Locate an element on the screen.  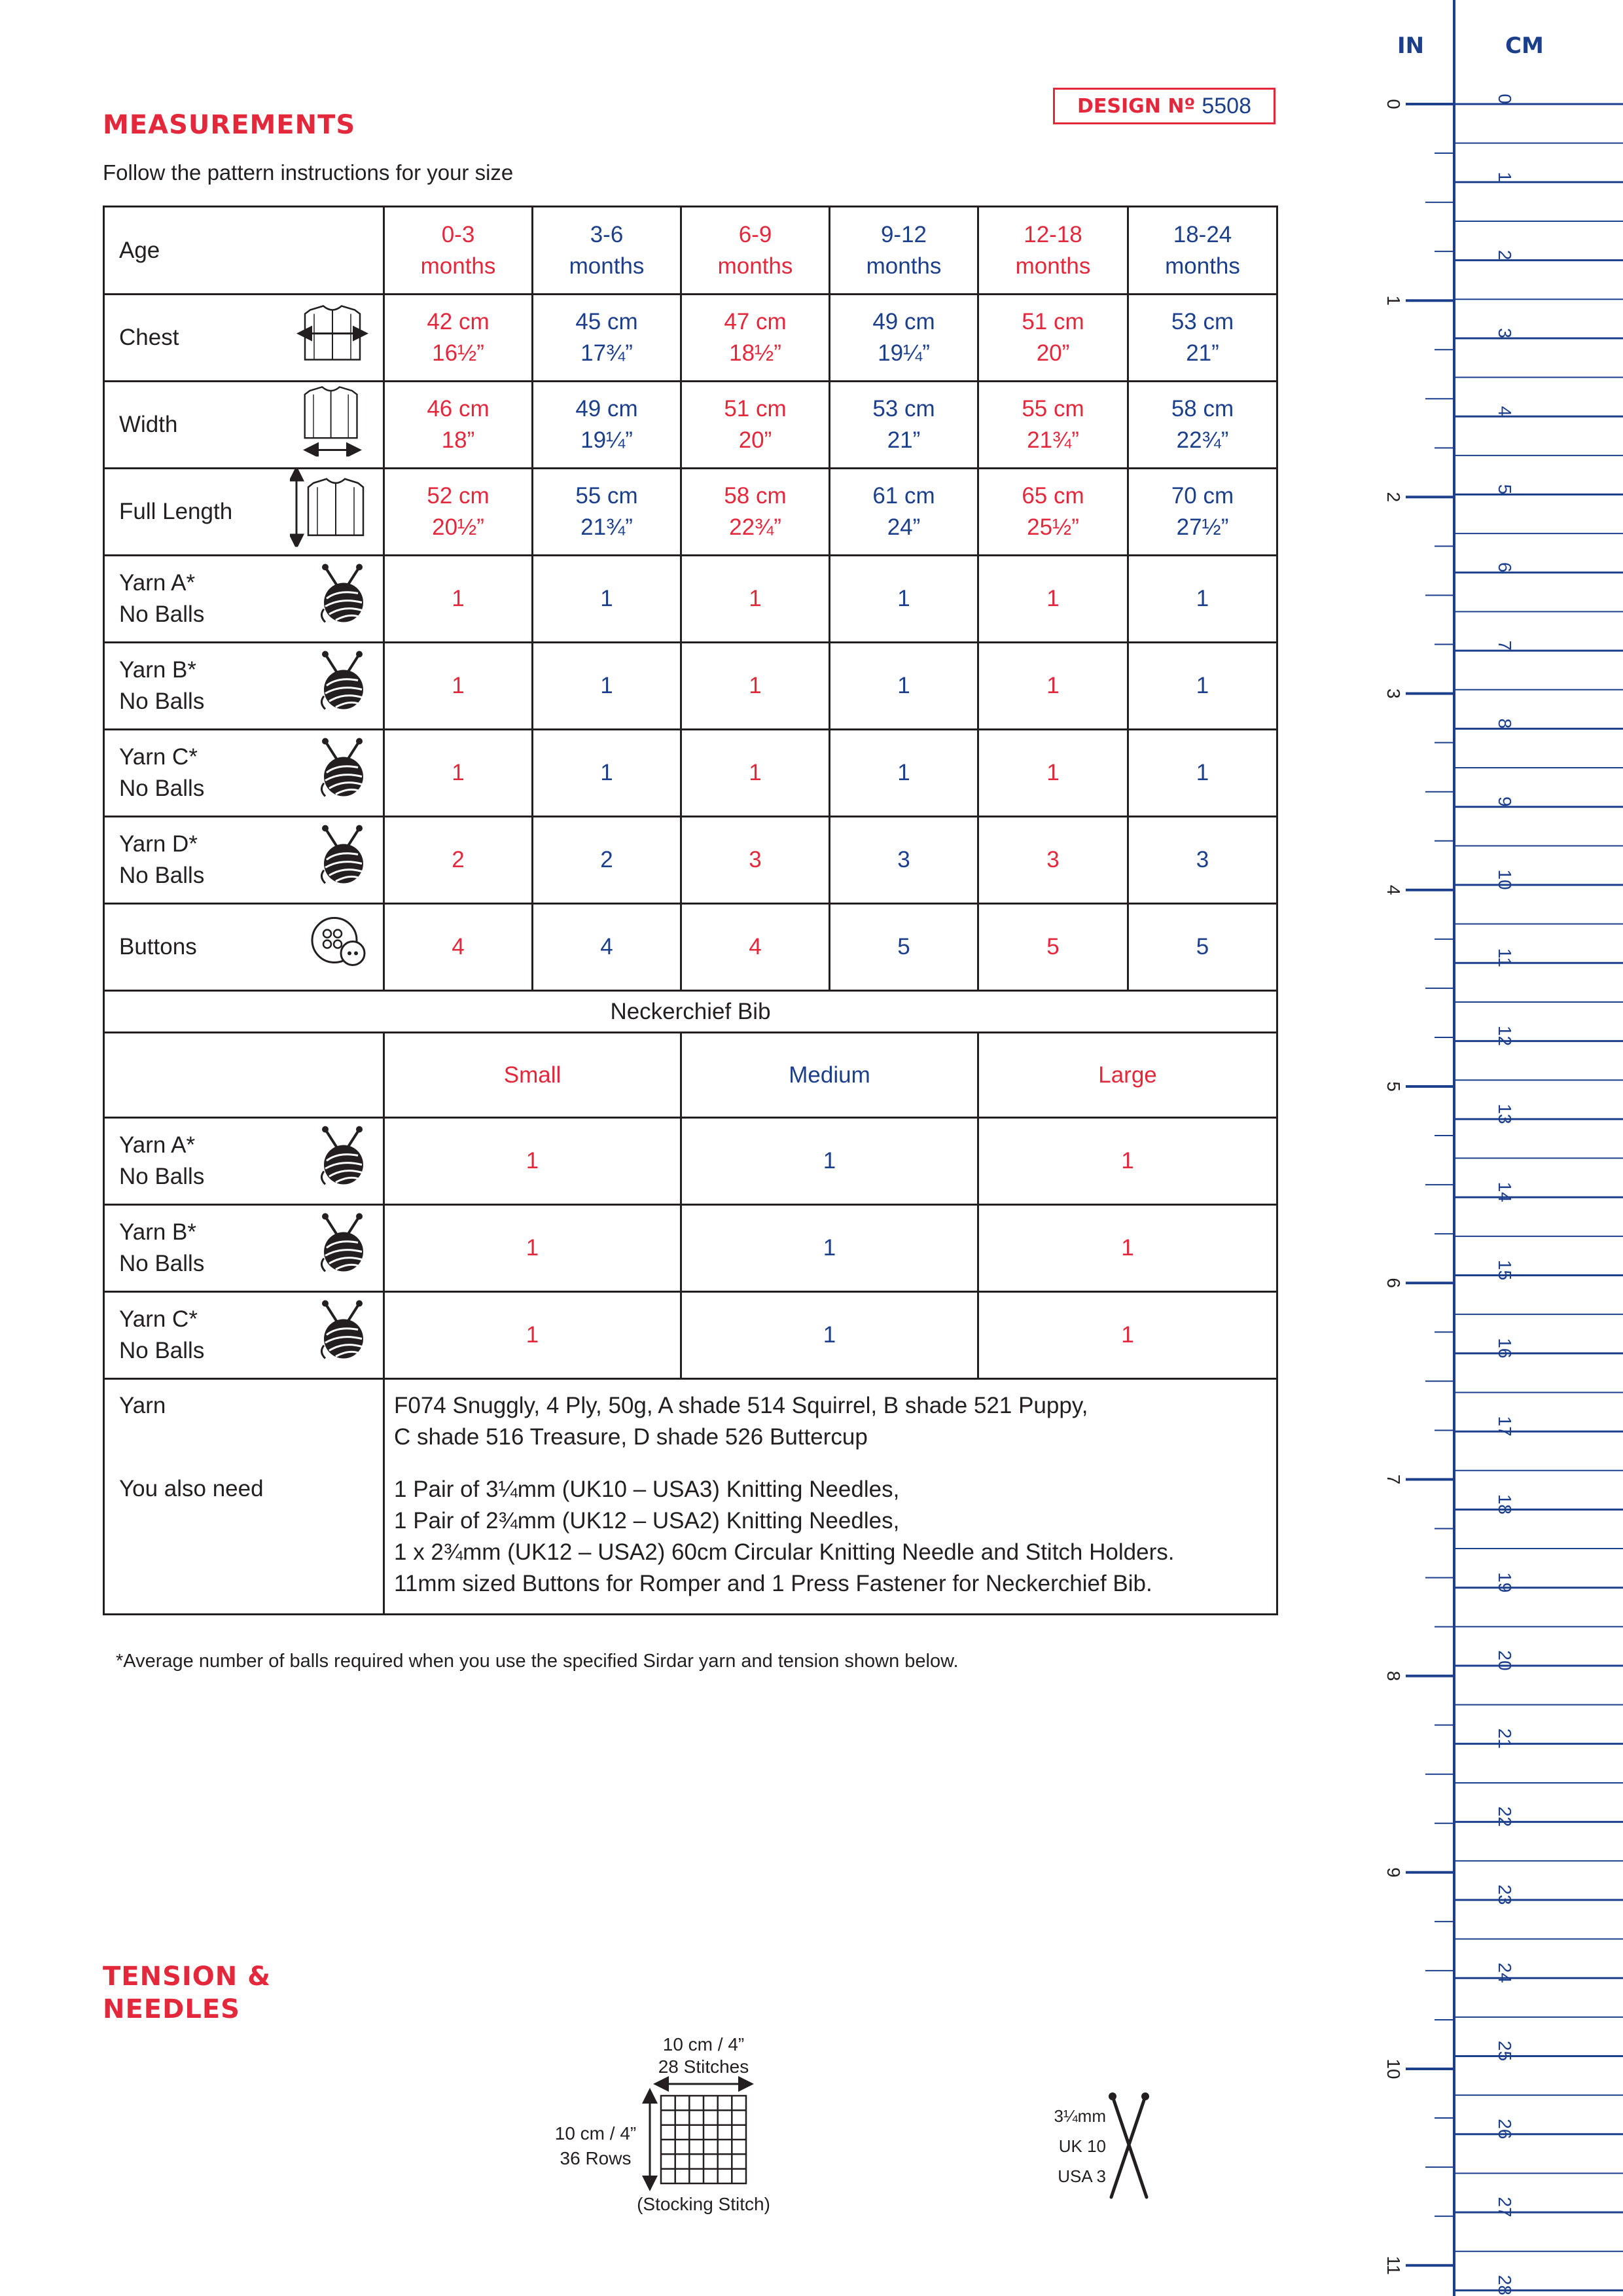
ruler-cm-number: 13 is located at coordinates (1505, 1113).